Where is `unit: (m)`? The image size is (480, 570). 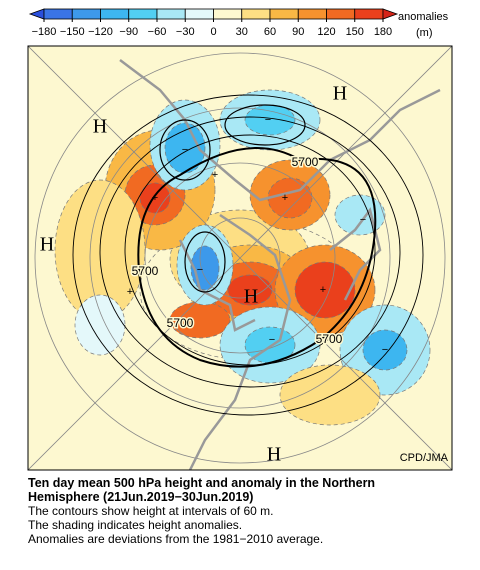
unit: (m) is located at coordinates (424, 33).